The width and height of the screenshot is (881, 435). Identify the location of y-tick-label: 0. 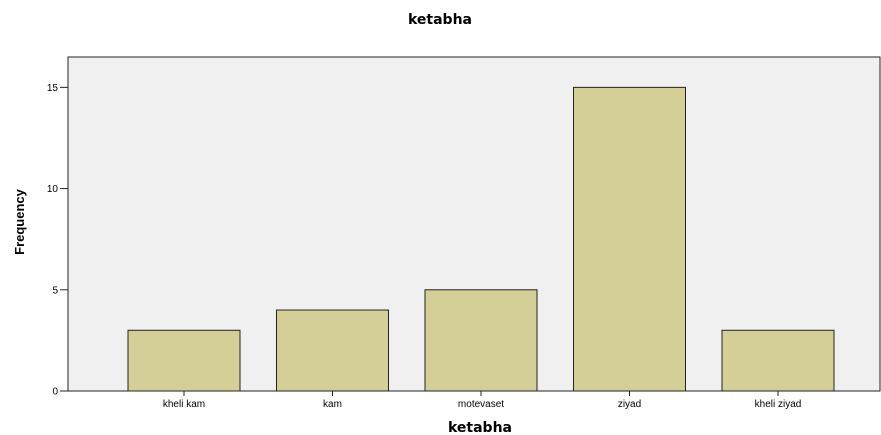
(55, 392).